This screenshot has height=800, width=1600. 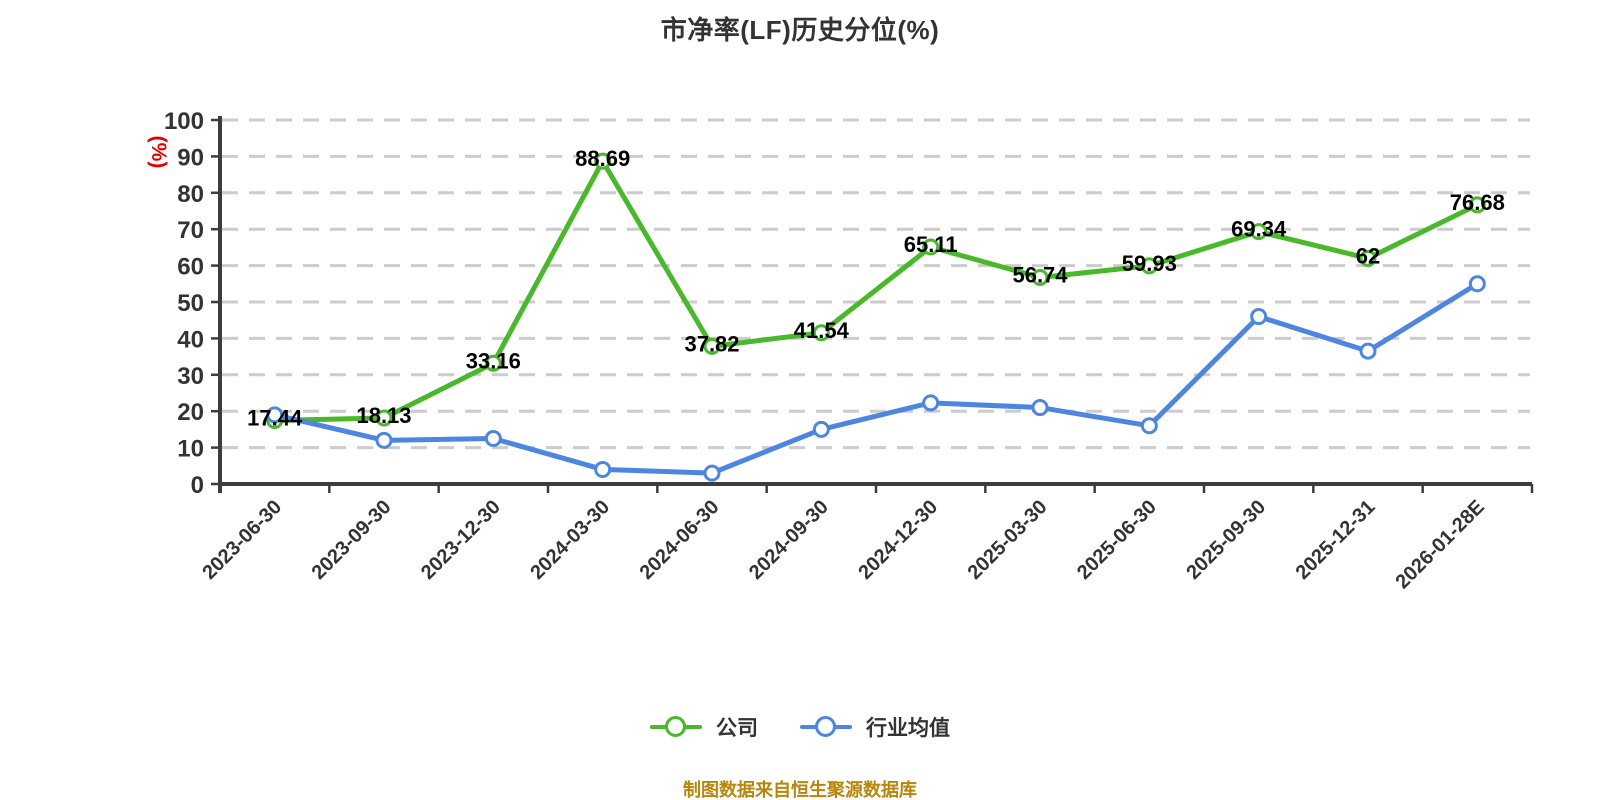 I want to click on legend-label-company: 公司, so click(x=737, y=728).